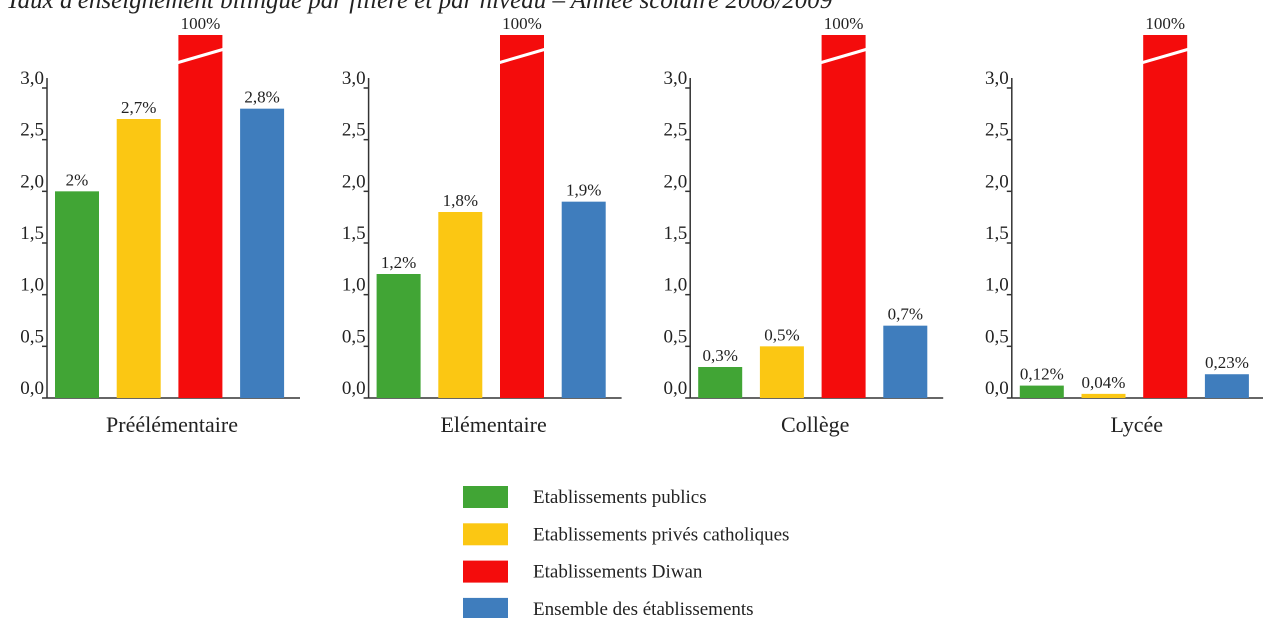 The height and width of the screenshot is (618, 1263). What do you see at coordinates (261, 97) in the screenshot?
I see `value-label: 2,8%` at bounding box center [261, 97].